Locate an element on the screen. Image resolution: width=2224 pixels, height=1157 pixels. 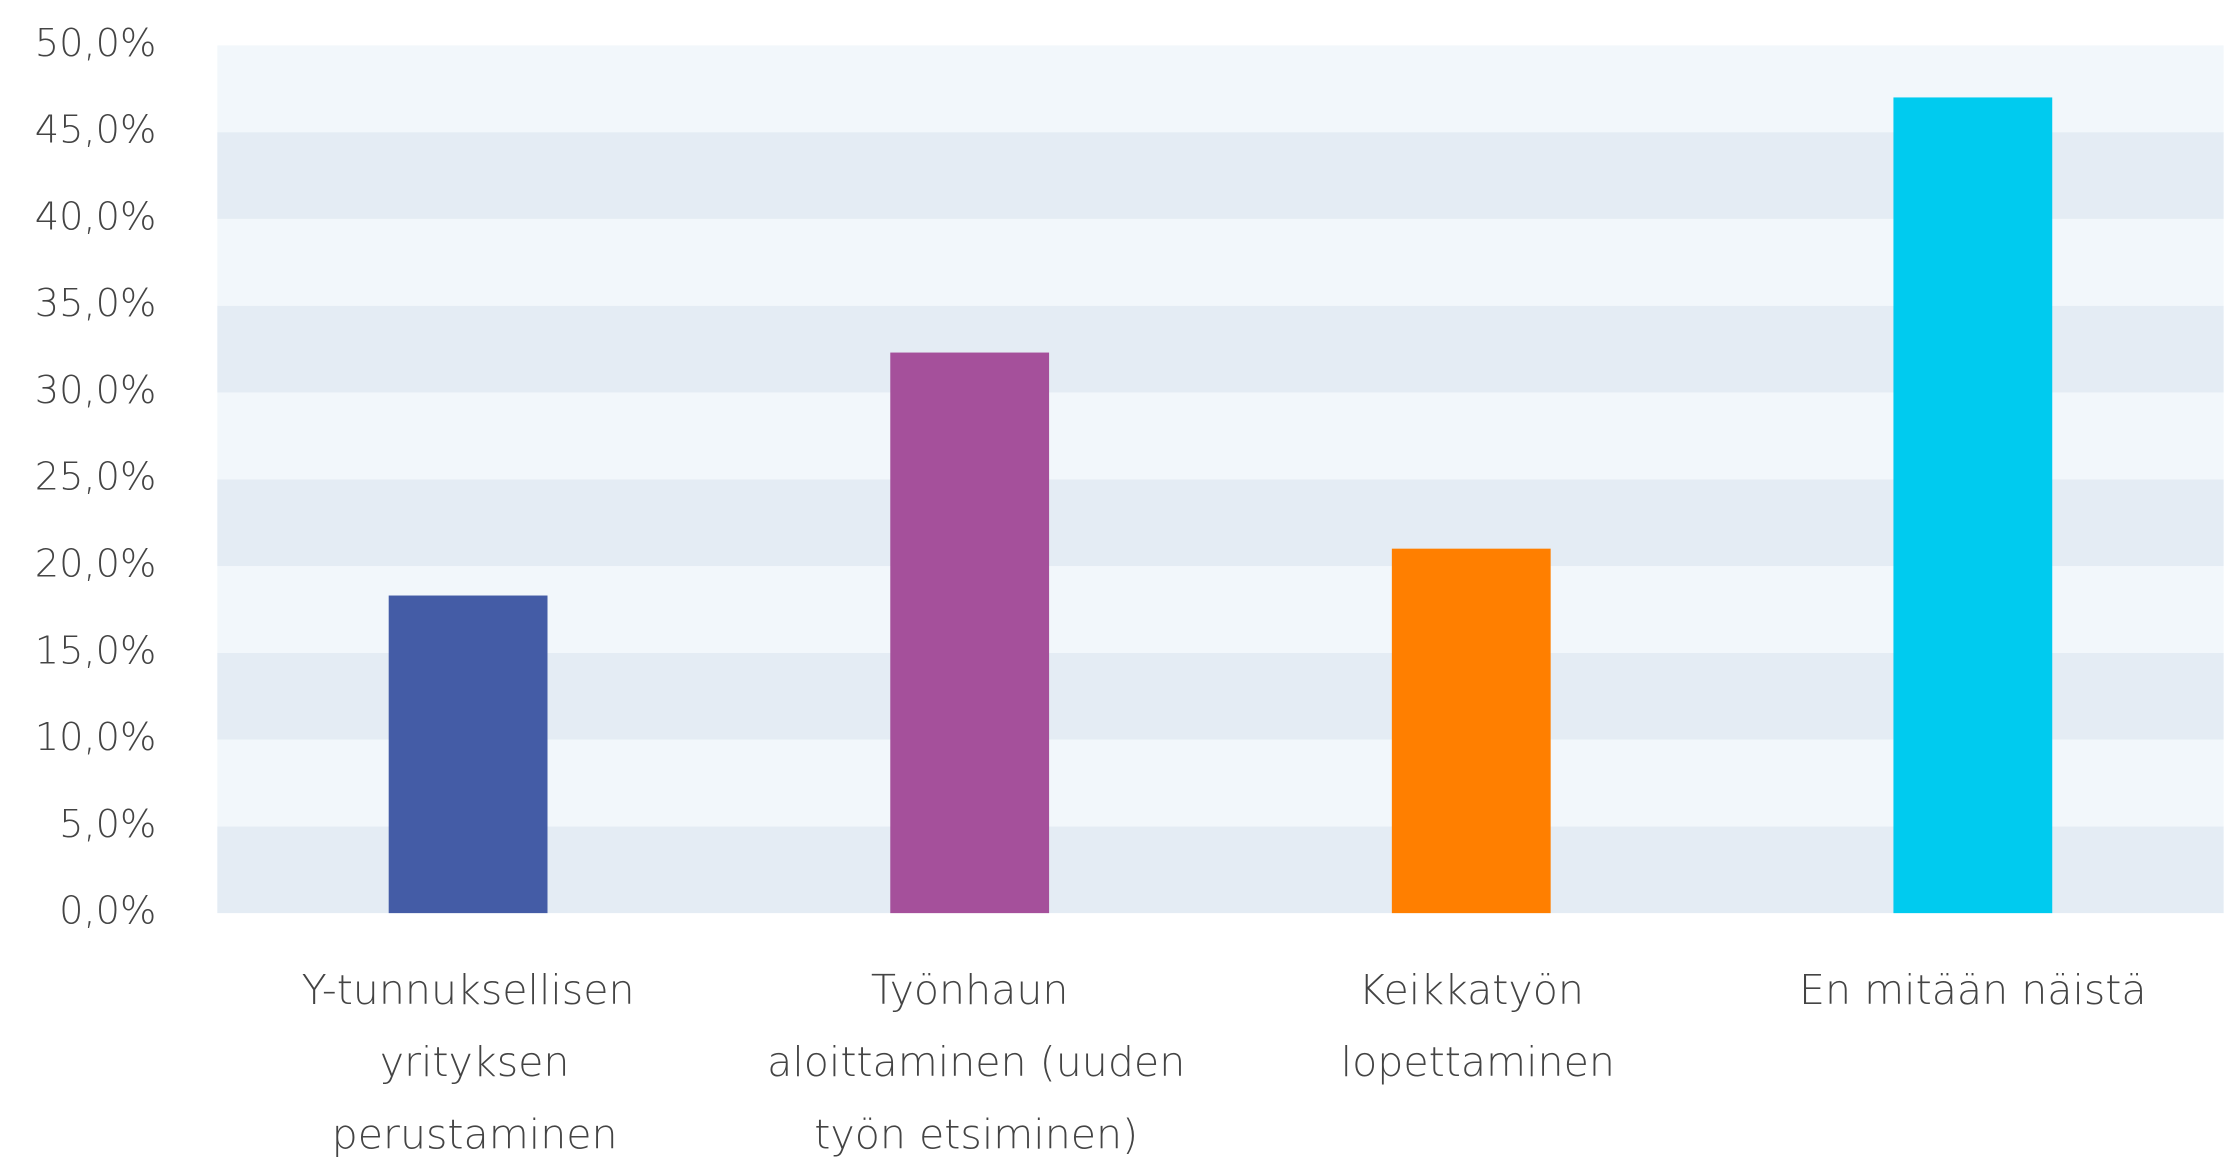
y-tick-label: 15,0% is located at coordinates (96, 650).